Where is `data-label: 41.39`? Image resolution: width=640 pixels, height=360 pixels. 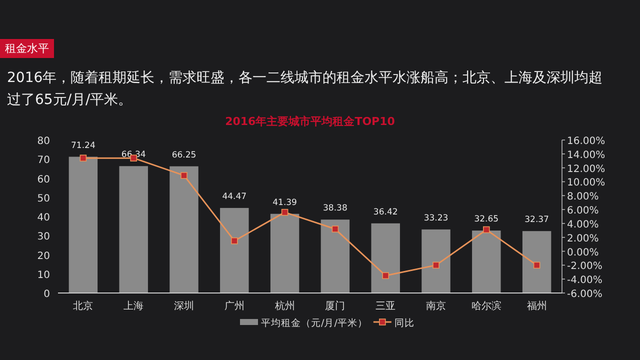
data-label: 41.39 is located at coordinates (284, 203).